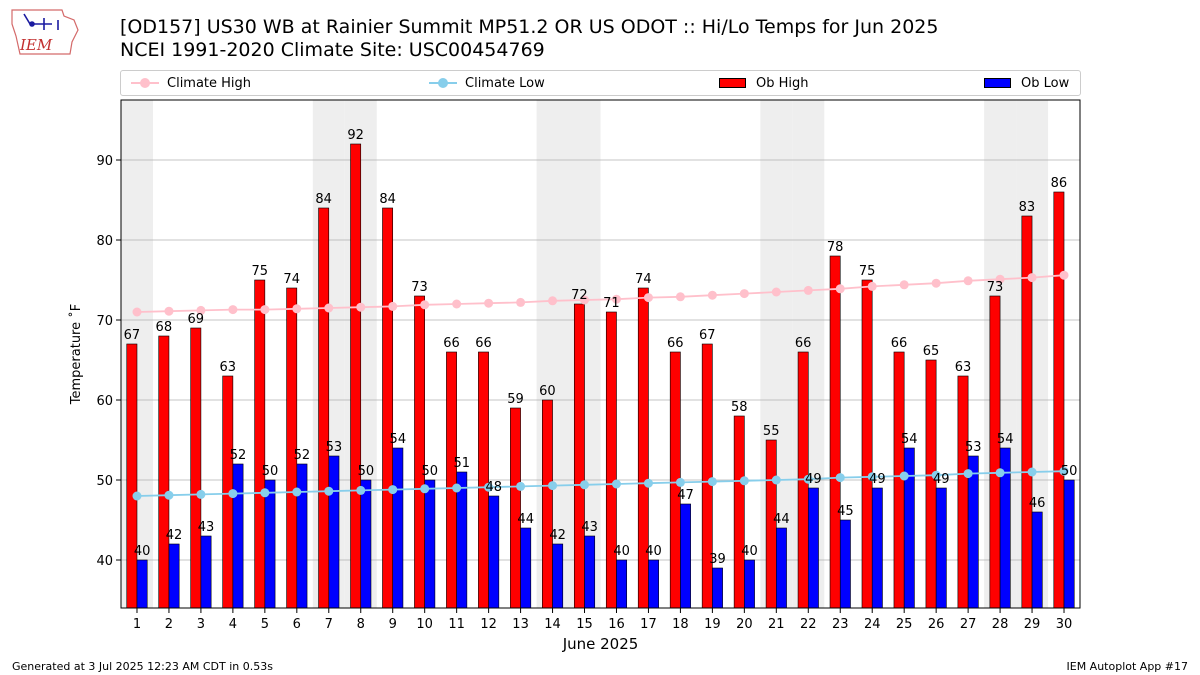 The height and width of the screenshot is (675, 1200). Describe the element at coordinates (867, 271) in the screenshot. I see `ob-high-label-24: 75` at that location.